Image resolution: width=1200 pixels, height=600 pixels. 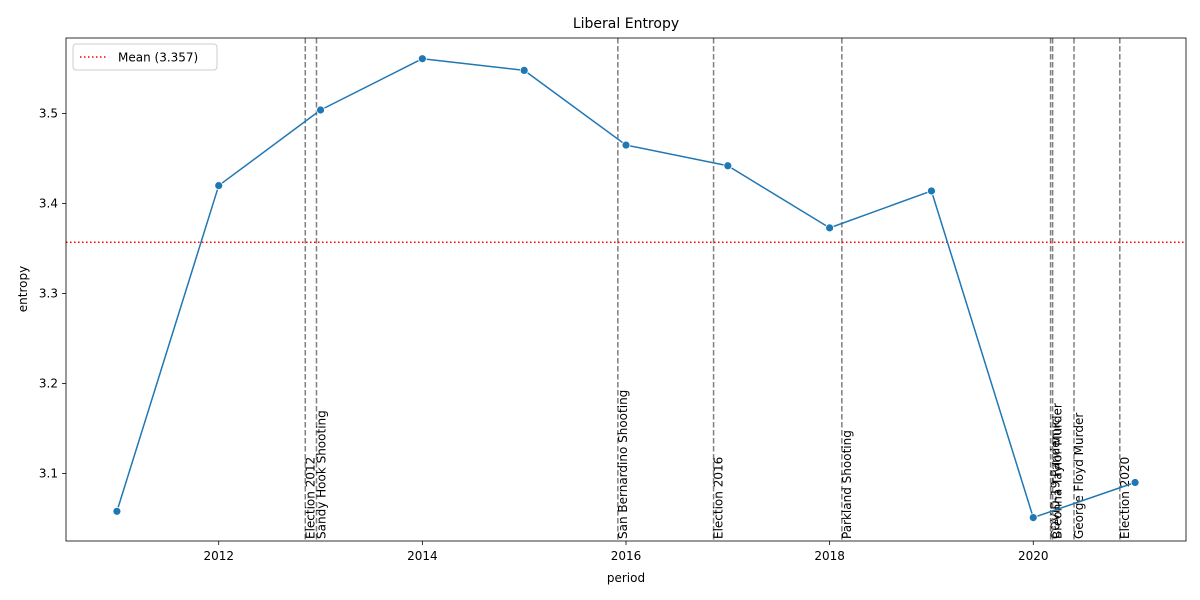 I want to click on y-tick-label: 3.1, so click(x=48, y=474).